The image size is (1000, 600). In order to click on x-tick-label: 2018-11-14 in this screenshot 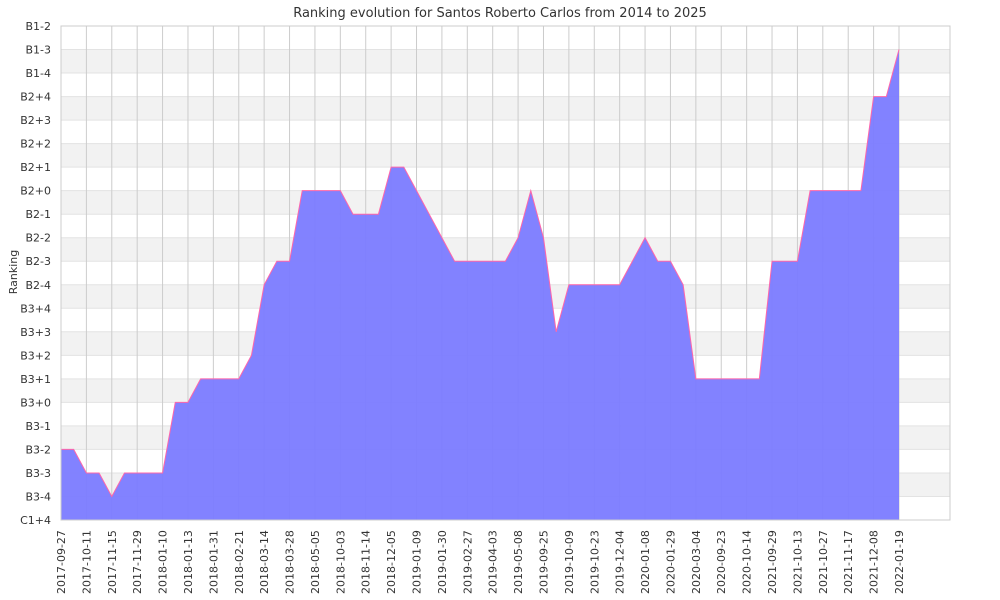, I will do `click(366, 562)`.